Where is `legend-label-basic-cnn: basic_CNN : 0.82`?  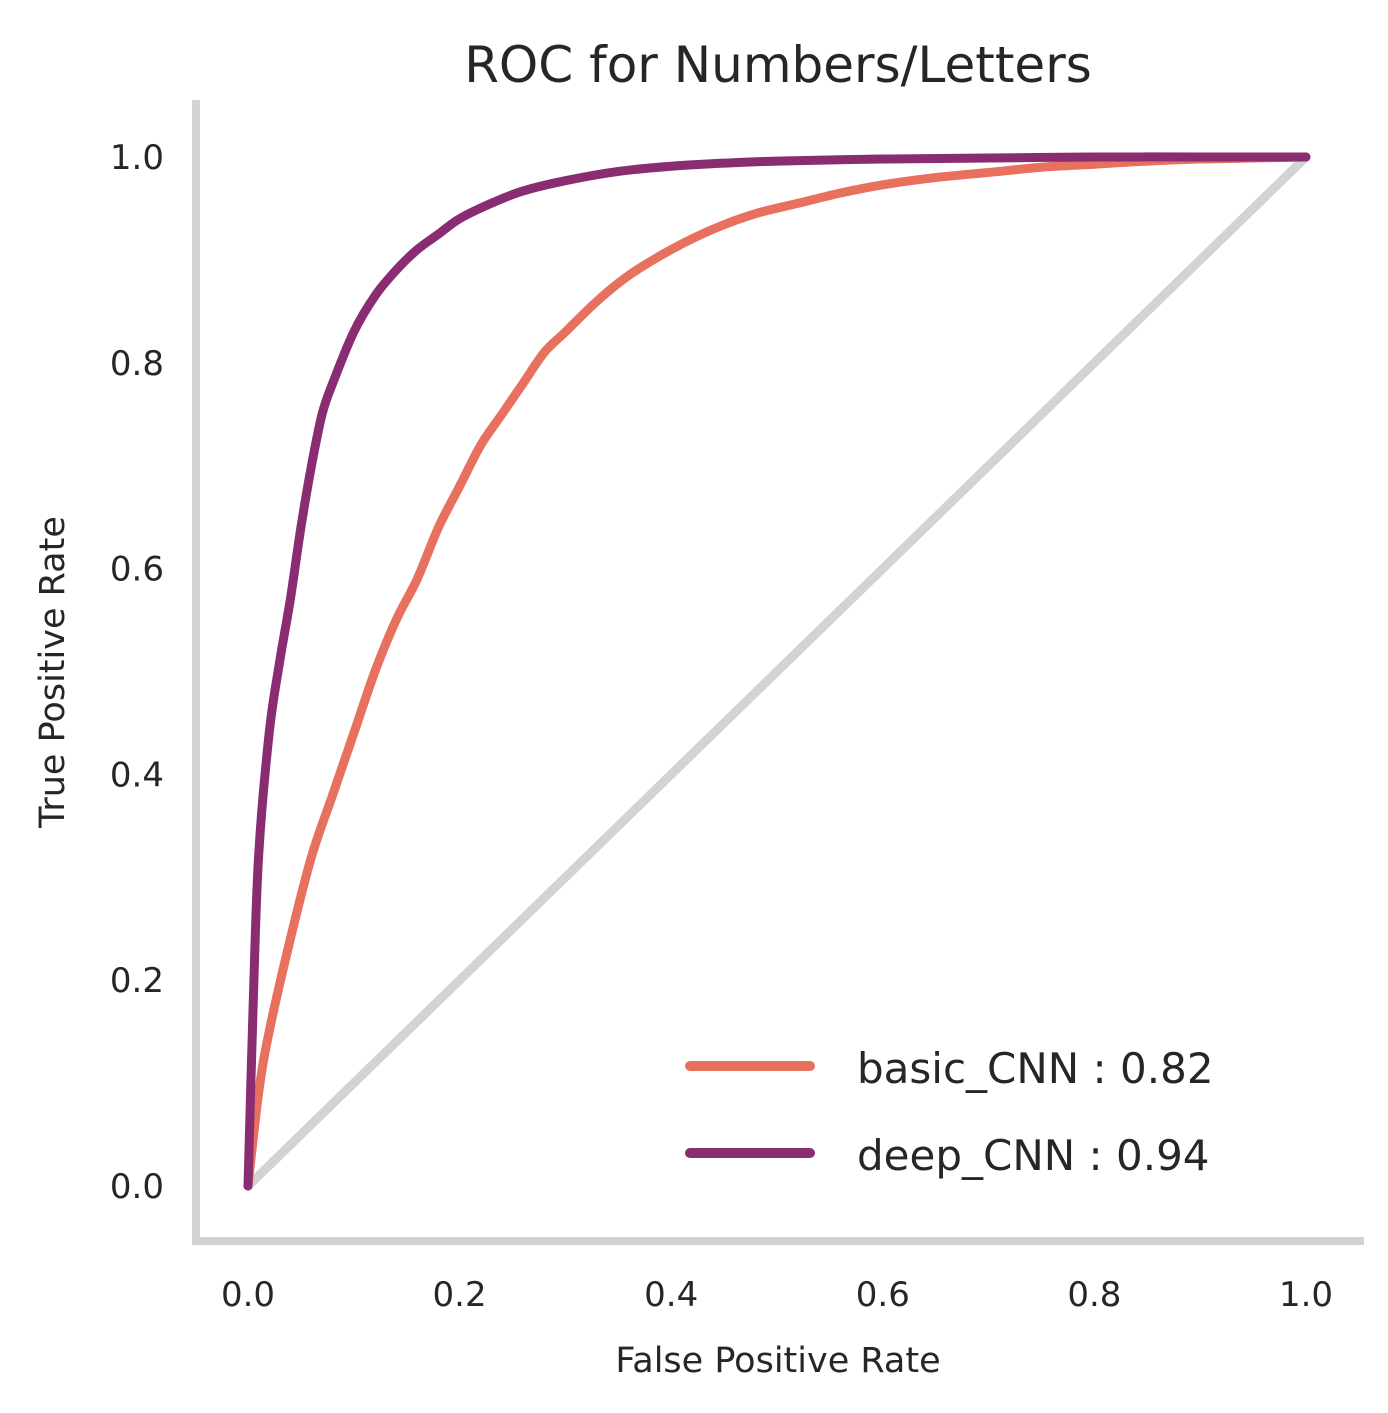
legend-label-basic-cnn: basic_CNN : 0.82 is located at coordinates (1035, 1068).